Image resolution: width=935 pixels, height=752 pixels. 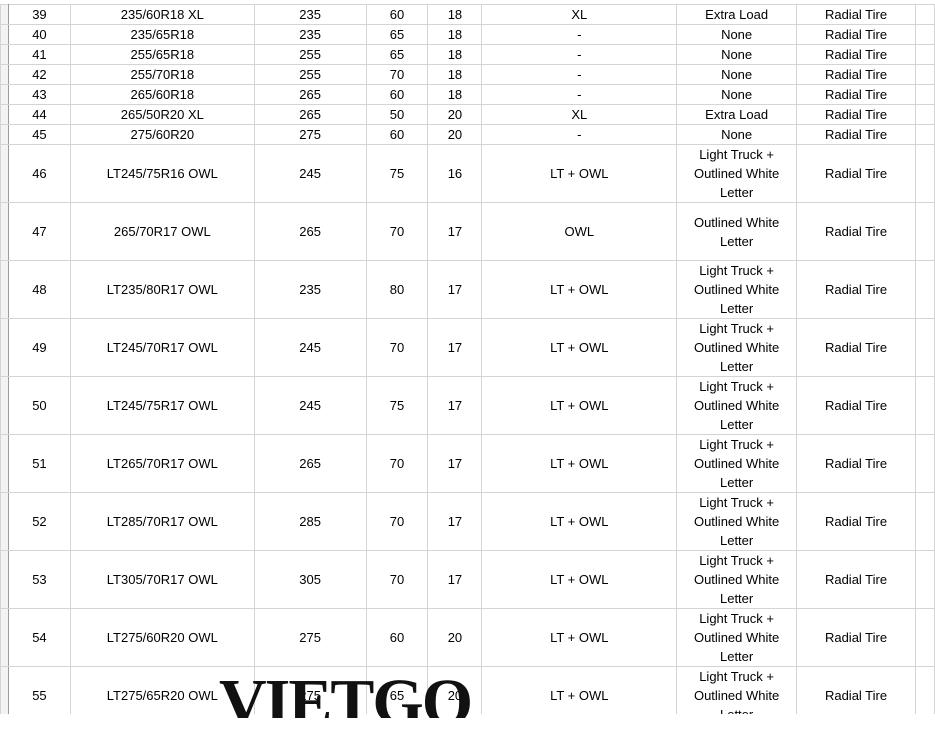 What do you see at coordinates (455, 134) in the screenshot?
I see `rim-diameter-cell: 20` at bounding box center [455, 134].